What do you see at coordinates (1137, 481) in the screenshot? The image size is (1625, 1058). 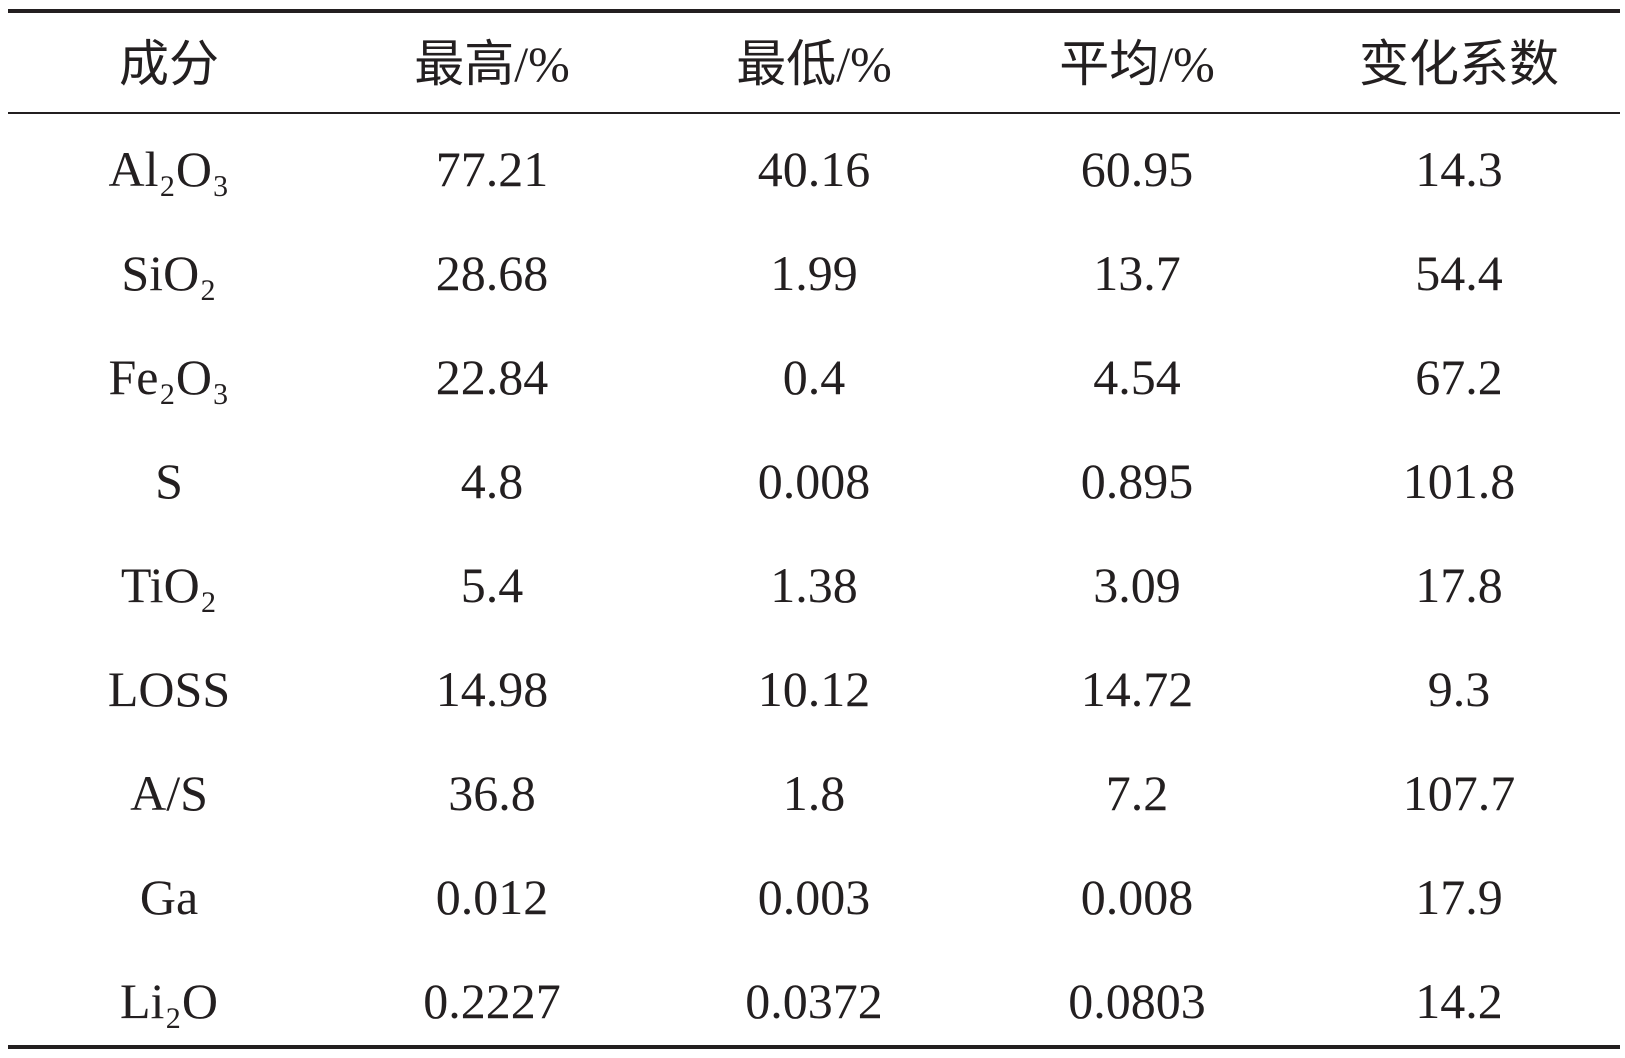 I see `table-cell: 0.895` at bounding box center [1137, 481].